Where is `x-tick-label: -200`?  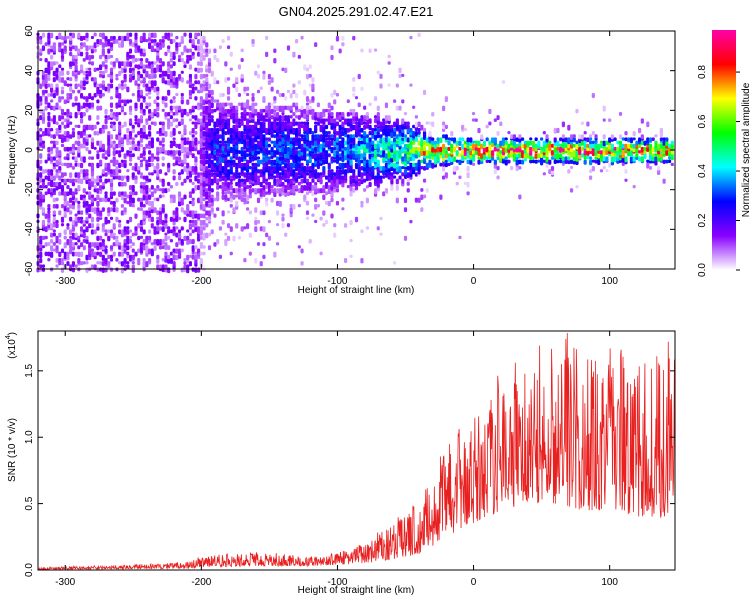
x-tick-label: -200 is located at coordinates (201, 582).